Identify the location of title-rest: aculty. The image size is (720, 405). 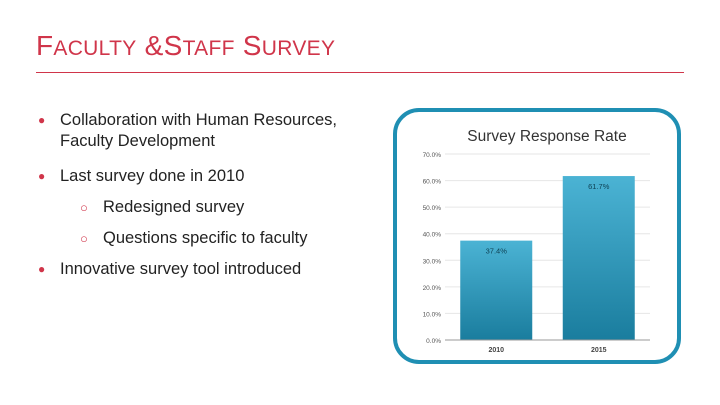
(95, 48).